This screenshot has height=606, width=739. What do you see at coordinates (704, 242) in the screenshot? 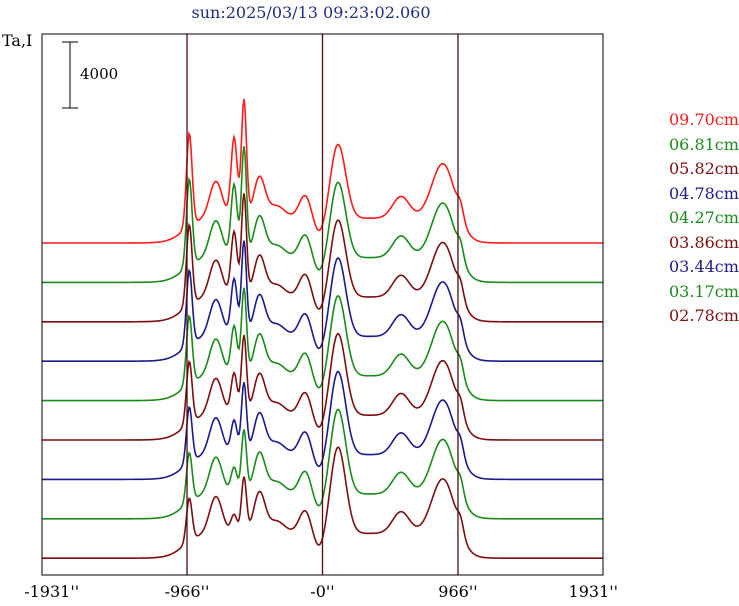
I see `legend-item: 03.86cm` at bounding box center [704, 242].